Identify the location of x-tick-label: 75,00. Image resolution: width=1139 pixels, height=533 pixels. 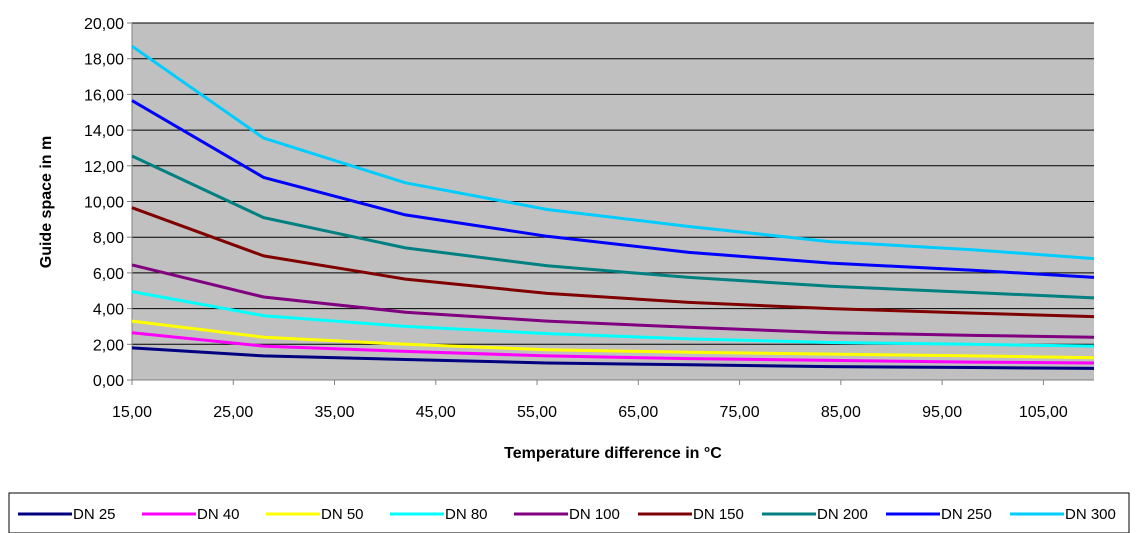
(740, 412).